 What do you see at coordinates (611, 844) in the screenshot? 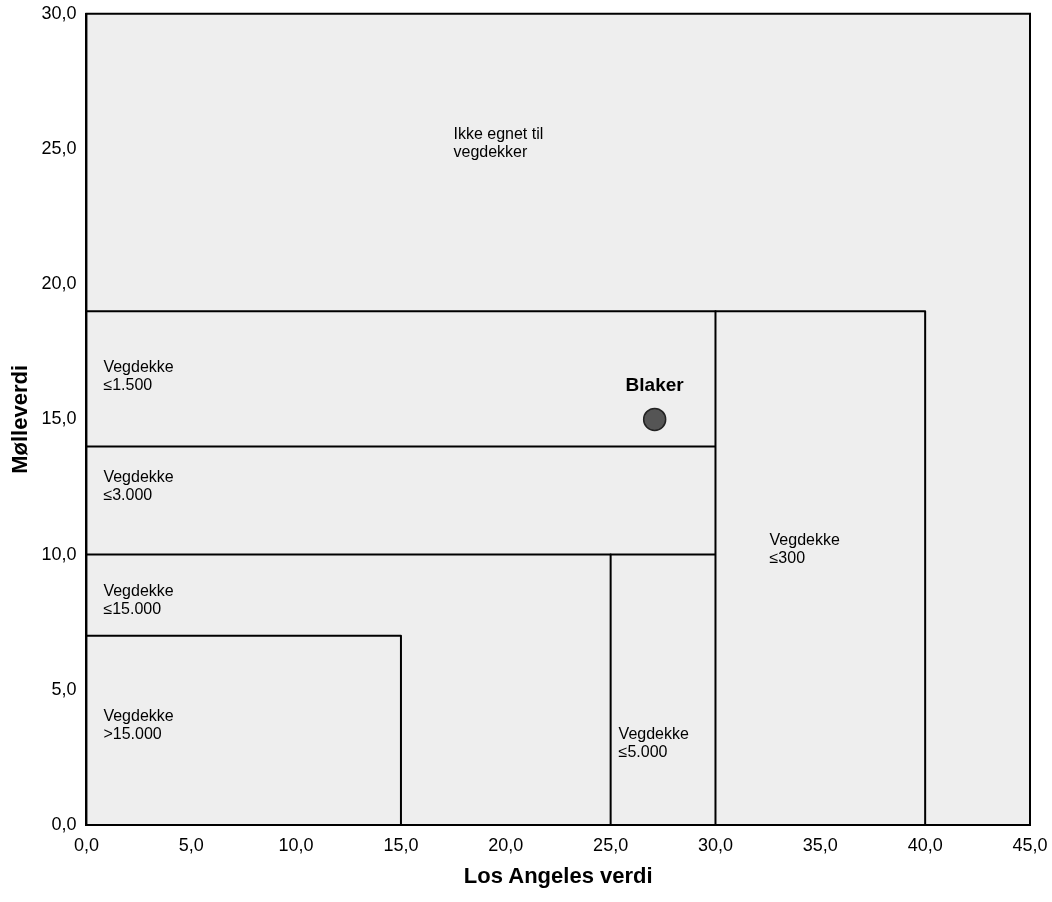
I see `x-tick-label: 25,0` at bounding box center [611, 844].